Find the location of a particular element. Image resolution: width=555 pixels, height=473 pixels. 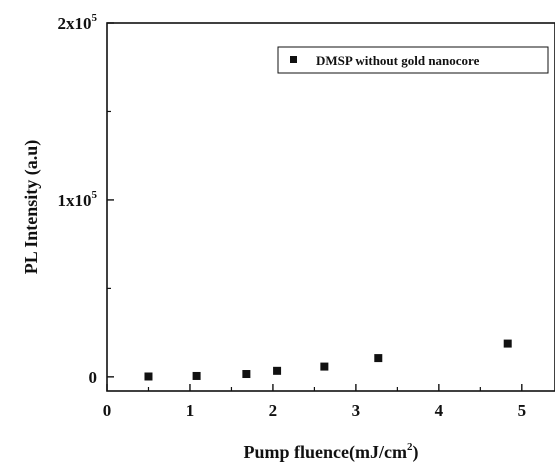

x-axis-ticks: 0 1 2 3 4 5 is located at coordinates (314, 402).